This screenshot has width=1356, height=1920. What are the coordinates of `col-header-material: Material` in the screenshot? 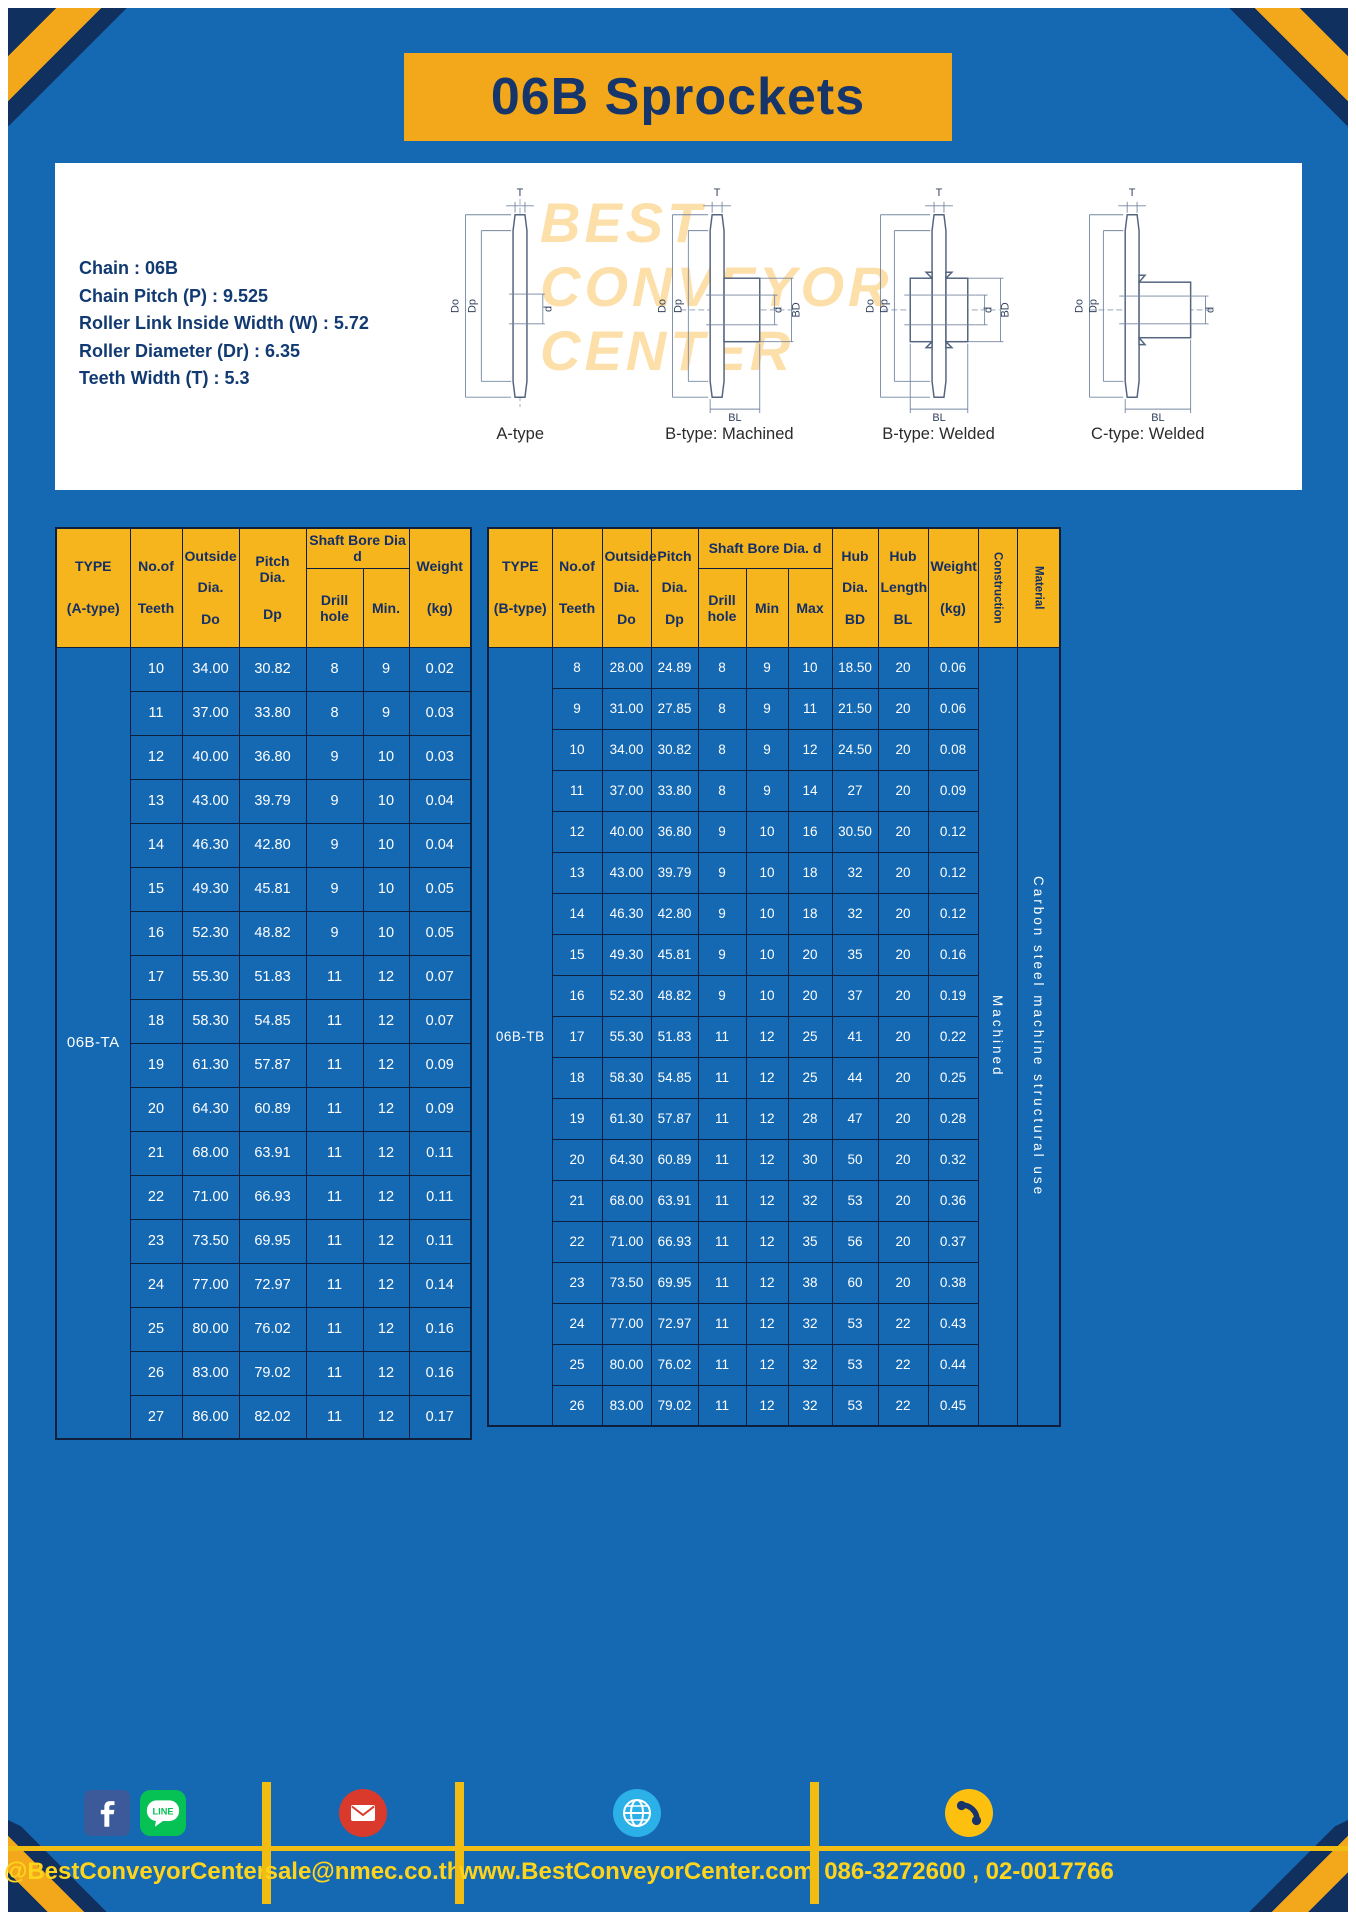 It's located at (1038, 587).